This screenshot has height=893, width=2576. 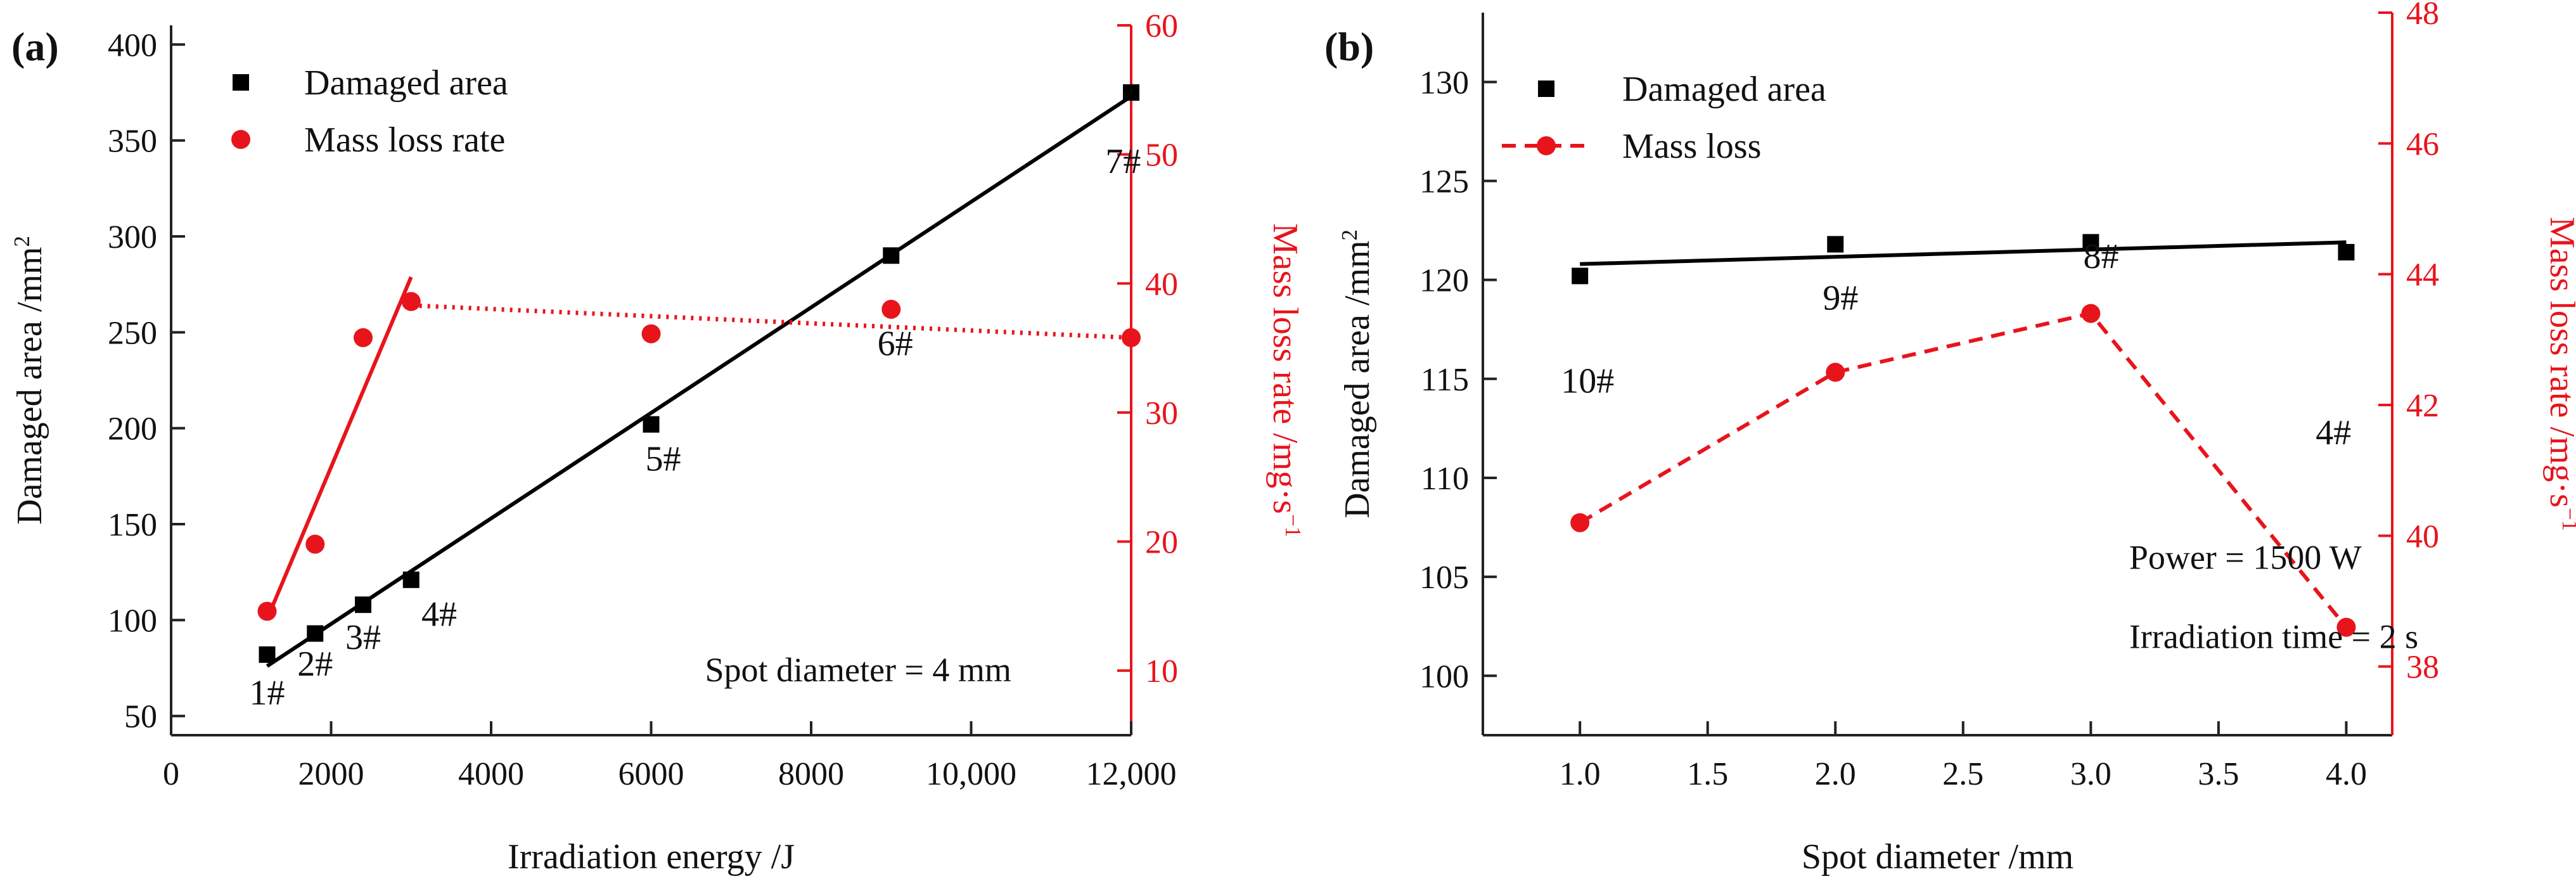 I want to click on x-tick-label: 2000, so click(x=331, y=774).